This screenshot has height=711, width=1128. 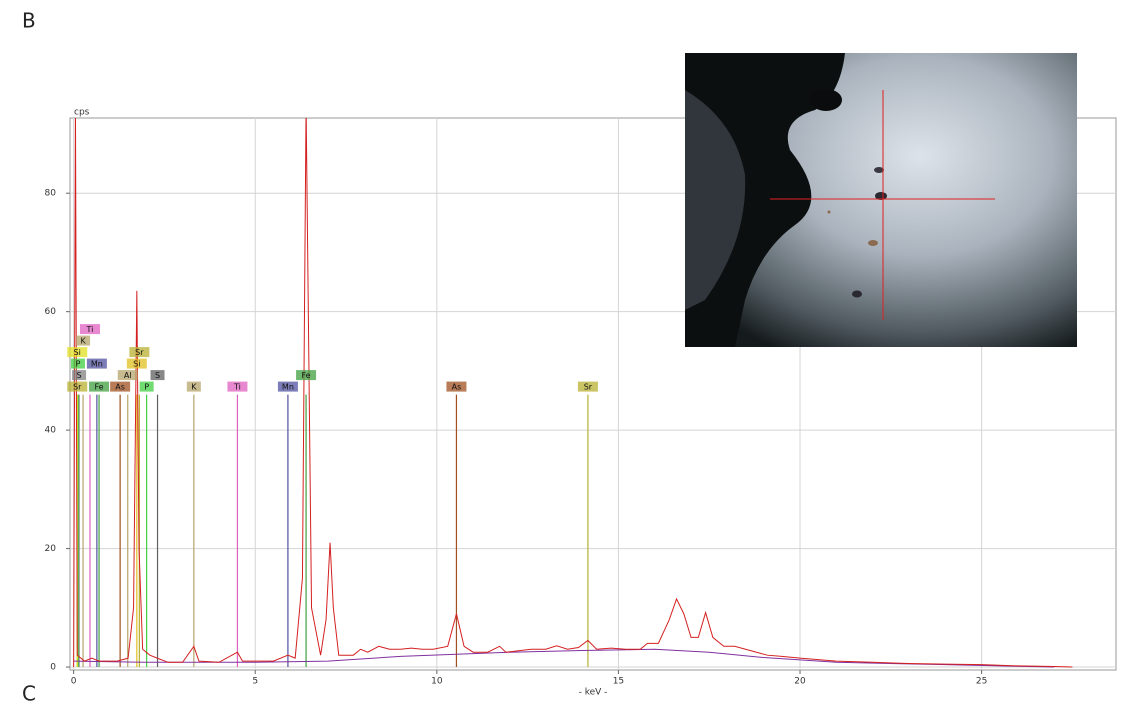 I want to click on element-label: Al, so click(x=128, y=375).